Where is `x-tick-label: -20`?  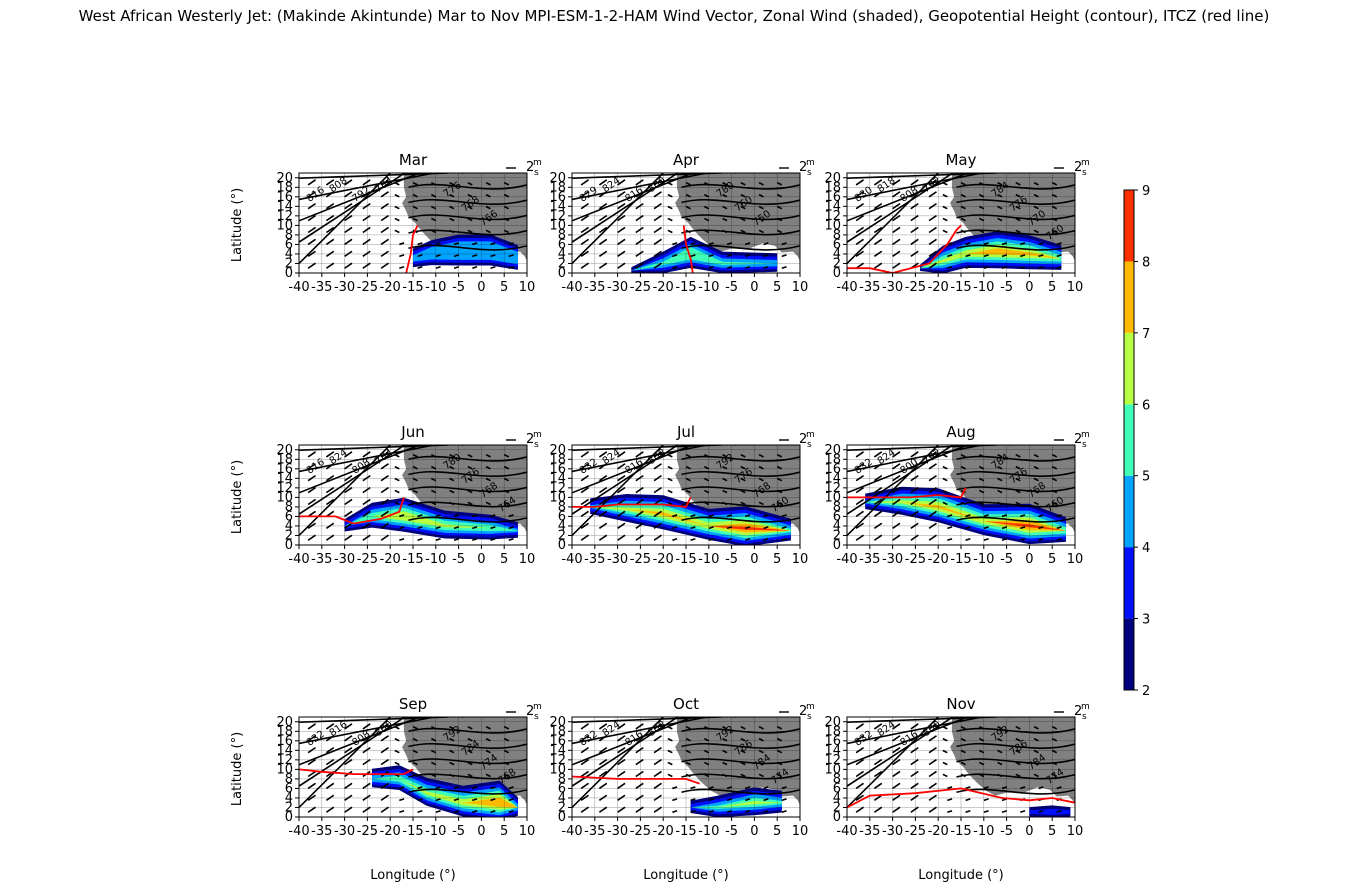
x-tick-label: -20 is located at coordinates (390, 831).